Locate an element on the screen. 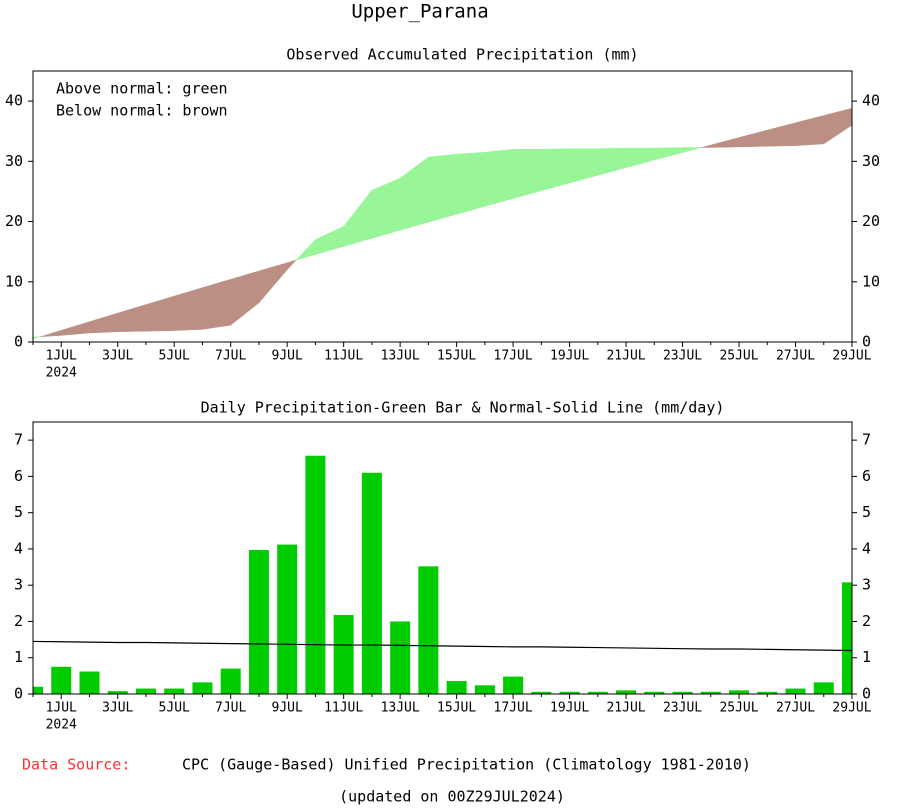 This screenshot has width=922, height=809. y-tick-label: 30 is located at coordinates (14, 161).